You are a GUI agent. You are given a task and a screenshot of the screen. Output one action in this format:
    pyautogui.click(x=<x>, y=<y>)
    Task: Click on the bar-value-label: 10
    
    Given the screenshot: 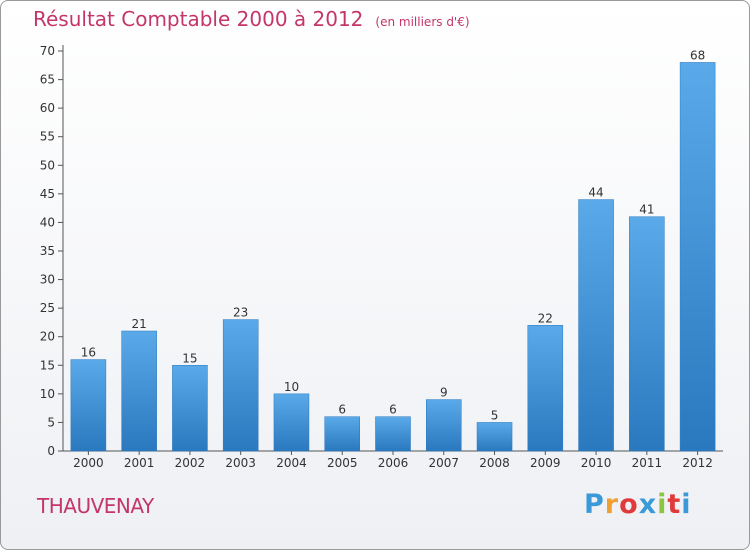 What is the action you would take?
    pyautogui.click(x=291, y=387)
    